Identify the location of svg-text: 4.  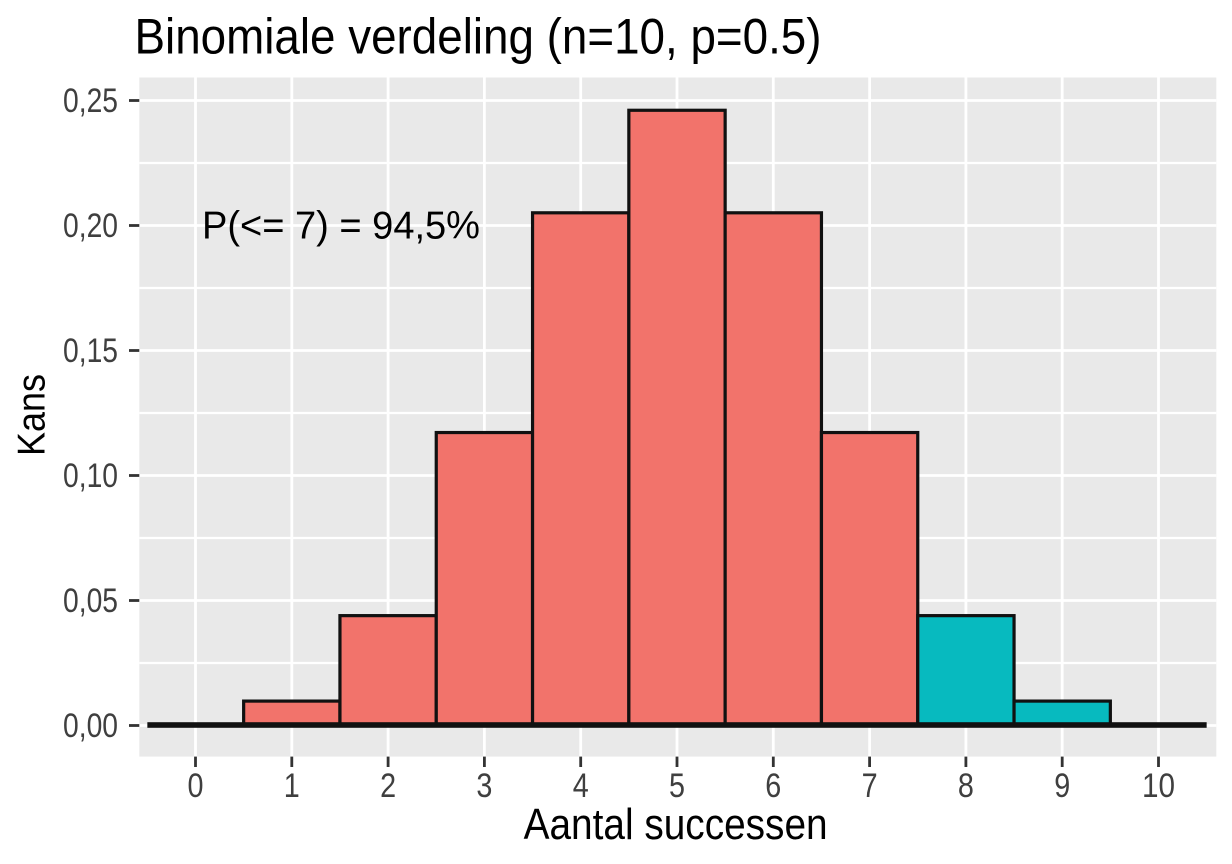
(581, 786).